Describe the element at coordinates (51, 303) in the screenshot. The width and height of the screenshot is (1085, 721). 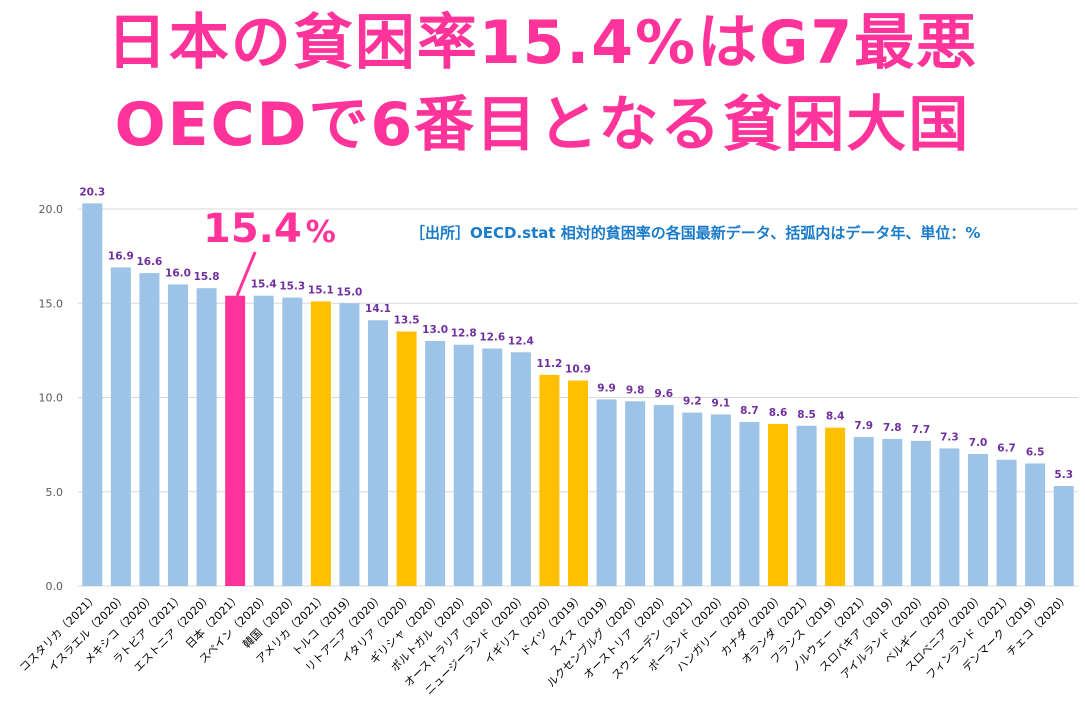
I see `y-tick-label: 15.0` at that location.